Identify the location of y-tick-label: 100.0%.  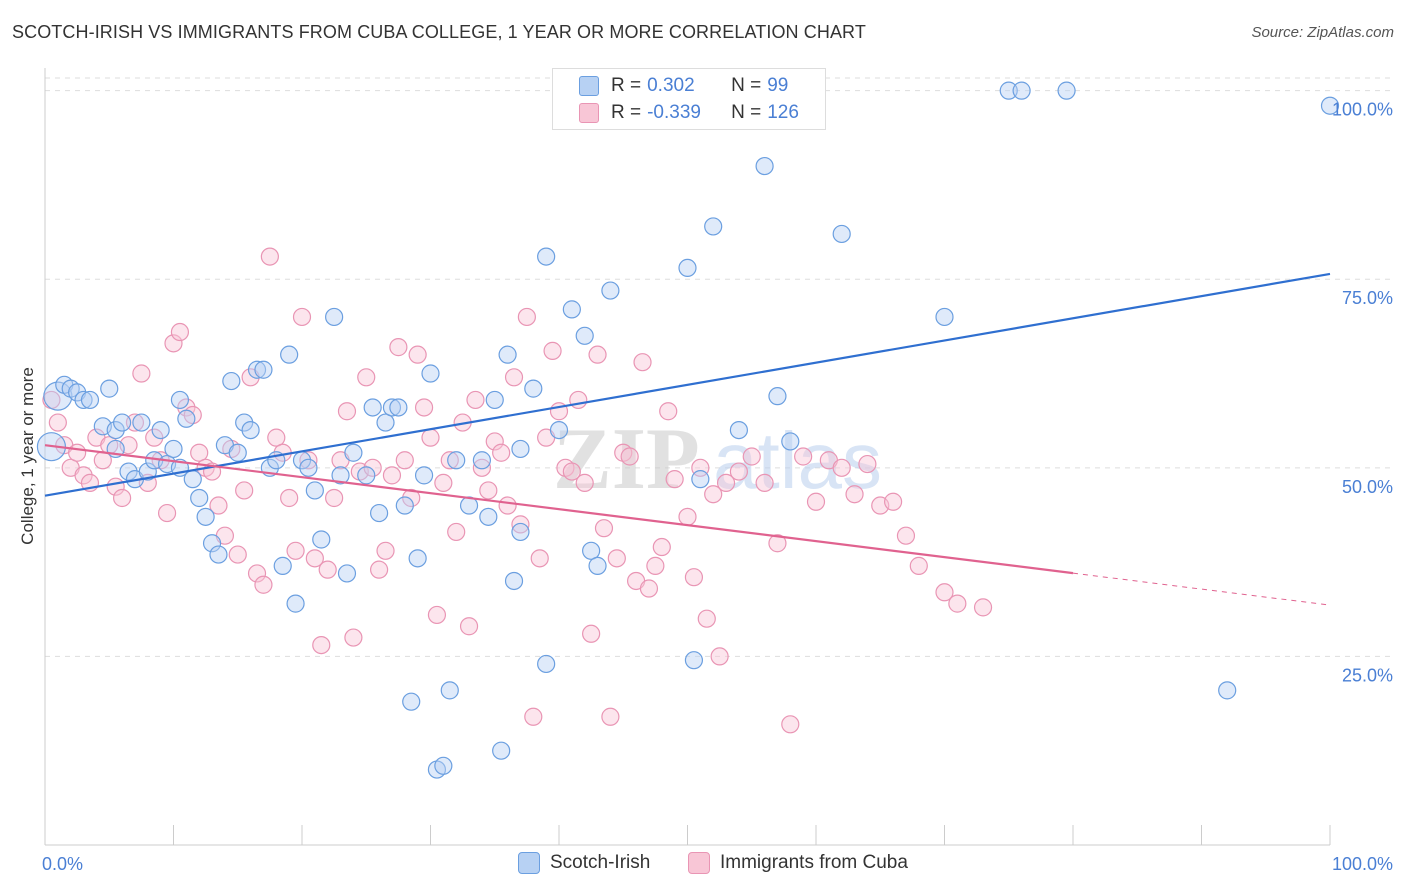
(1362, 110).